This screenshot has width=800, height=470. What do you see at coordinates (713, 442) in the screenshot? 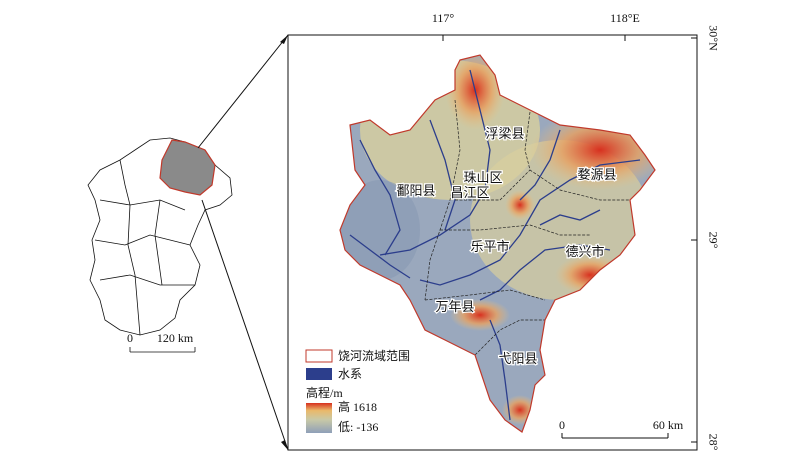
I see `latitude-label: 28°` at bounding box center [713, 442].